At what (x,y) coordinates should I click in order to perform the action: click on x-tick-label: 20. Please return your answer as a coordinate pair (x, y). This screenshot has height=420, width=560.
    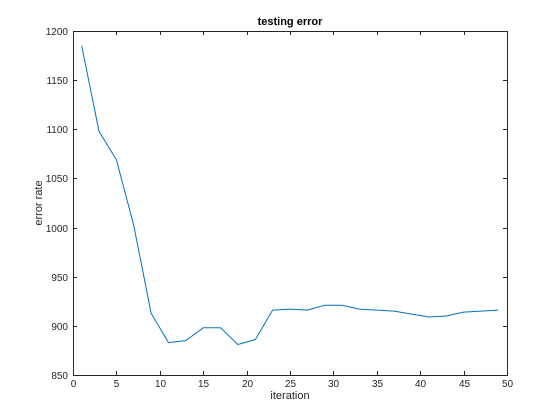
    Looking at the image, I should click on (248, 384).